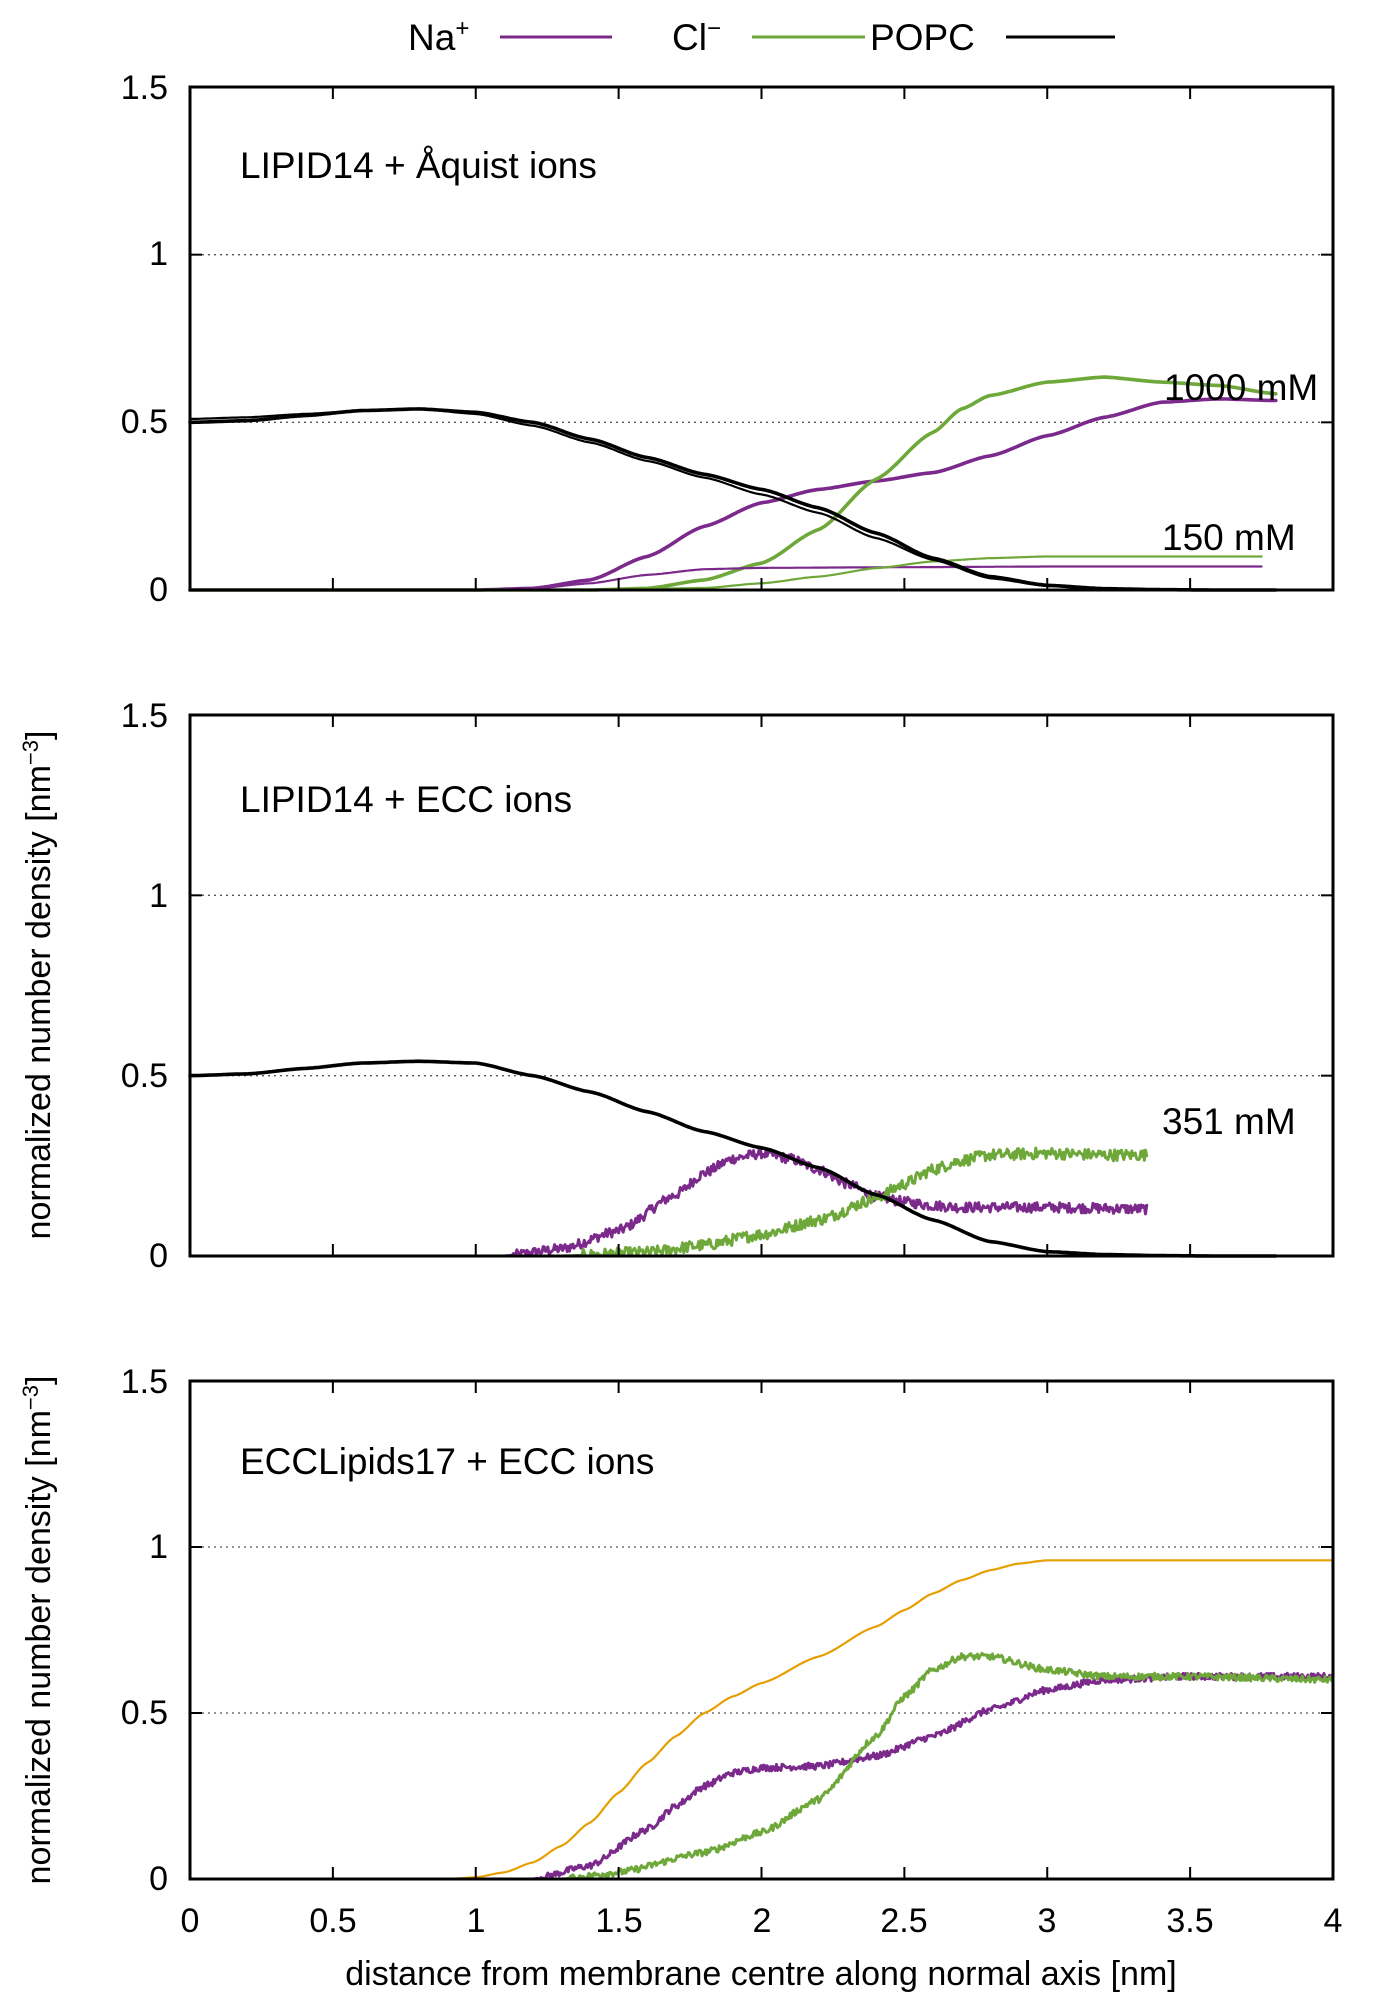 Image resolution: width=1400 pixels, height=2000 pixels. What do you see at coordinates (761, 1776) in the screenshot?
I see `series-na` at bounding box center [761, 1776].